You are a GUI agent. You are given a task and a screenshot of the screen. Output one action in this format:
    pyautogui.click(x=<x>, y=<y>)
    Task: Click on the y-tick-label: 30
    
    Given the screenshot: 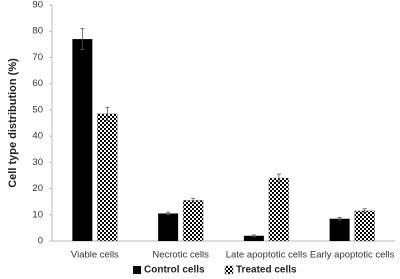 What is the action you would take?
    pyautogui.click(x=37, y=162)
    